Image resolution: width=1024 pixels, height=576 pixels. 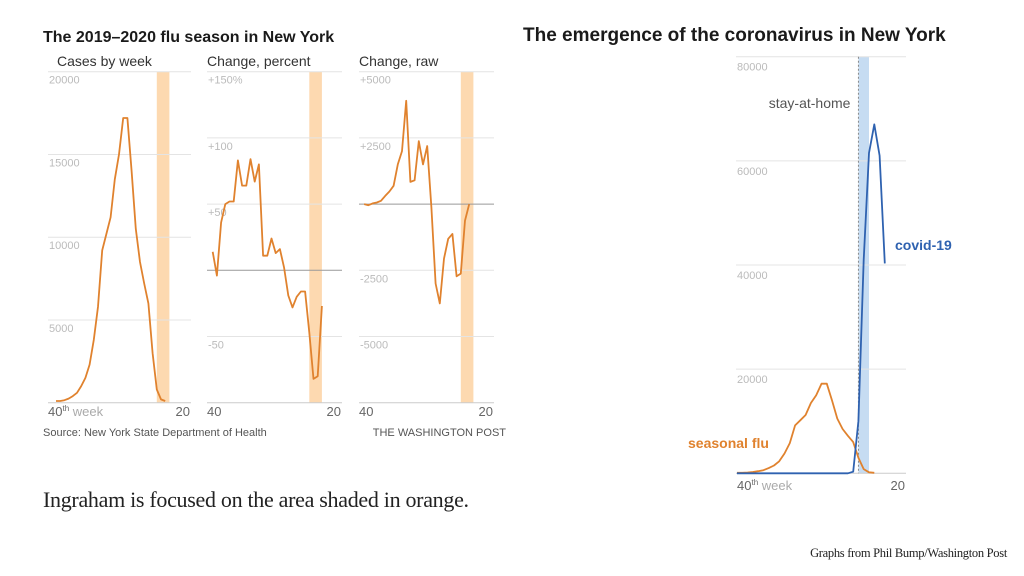 I want to click on image-credit: Graphs from Phil Bump/Washington Post, so click(x=908, y=553).